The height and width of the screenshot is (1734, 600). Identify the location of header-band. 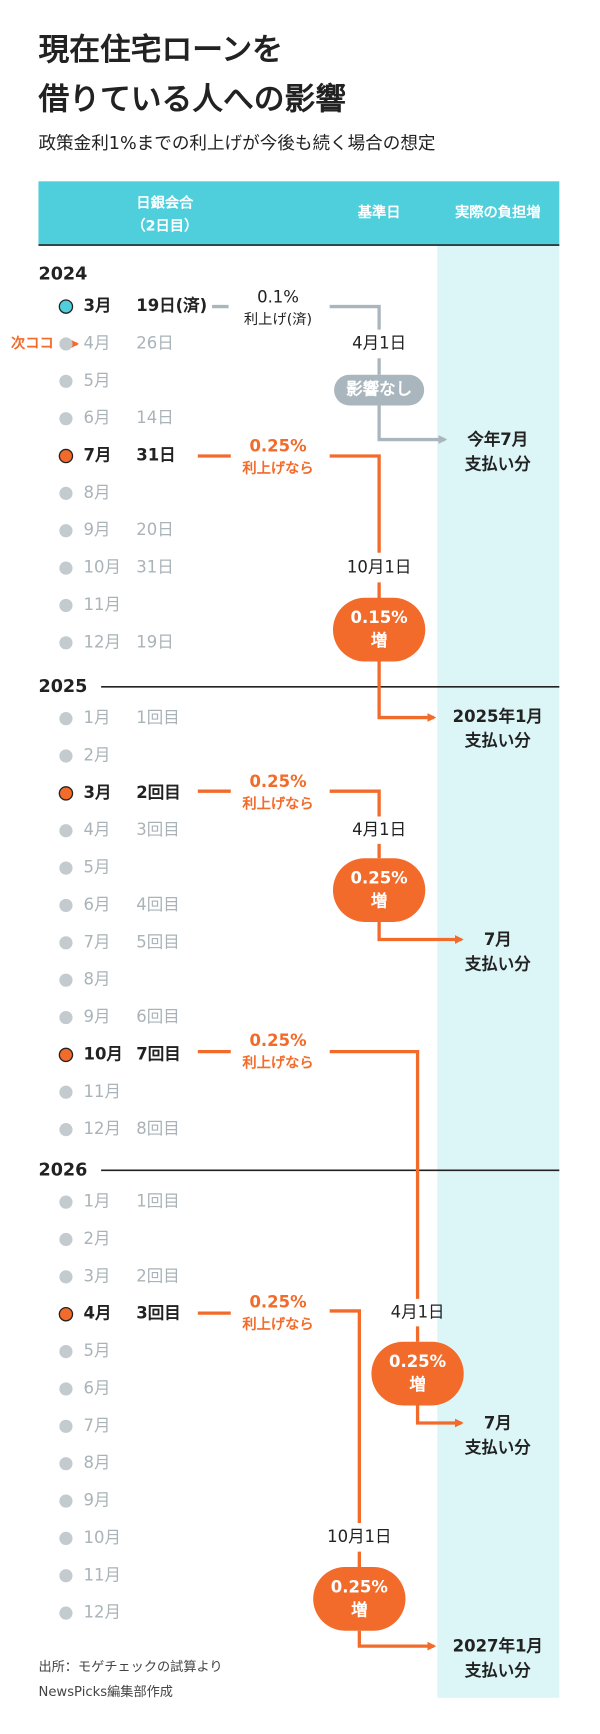
(299, 213).